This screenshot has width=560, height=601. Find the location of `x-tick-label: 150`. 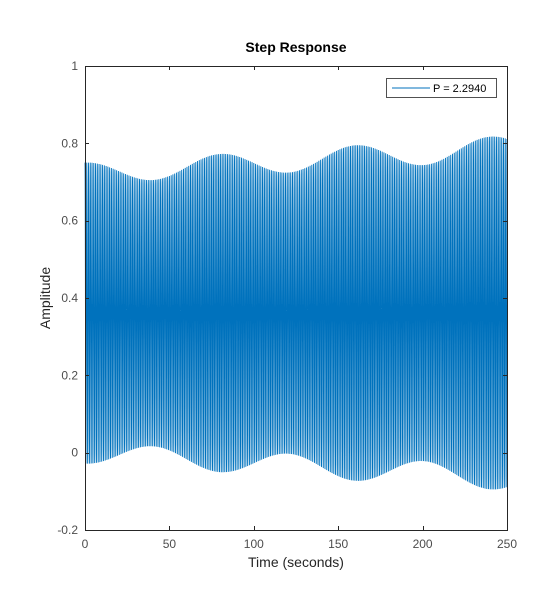

x-tick-label: 150 is located at coordinates (338, 544).